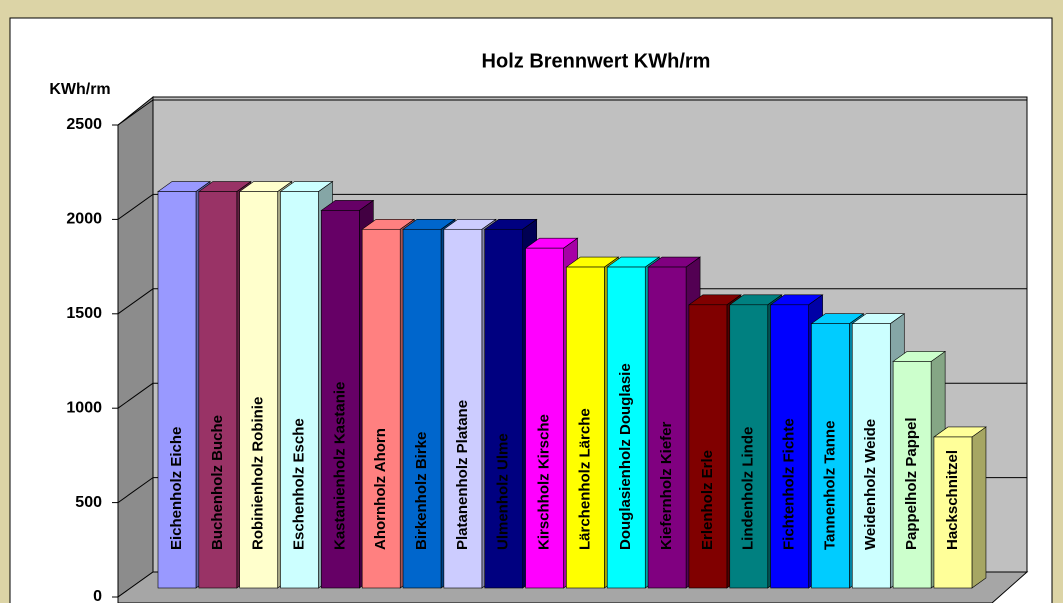 The width and height of the screenshot is (1063, 603). What do you see at coordinates (339, 466) in the screenshot?
I see `bar-label: Kastanienholz Kastanie` at bounding box center [339, 466].